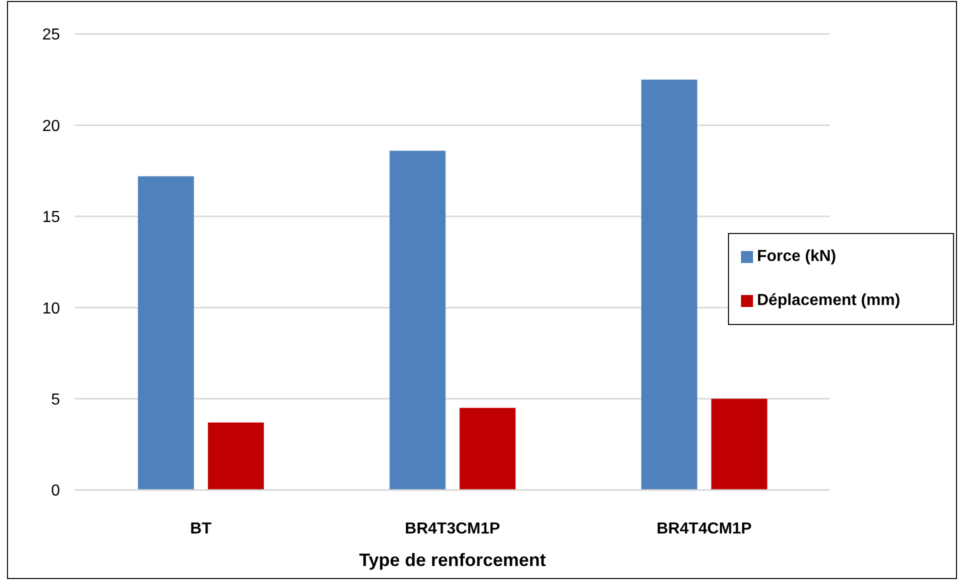 This screenshot has height=581, width=959. Describe the element at coordinates (452, 560) in the screenshot. I see `x-axis-title: Type de renforcement` at that location.